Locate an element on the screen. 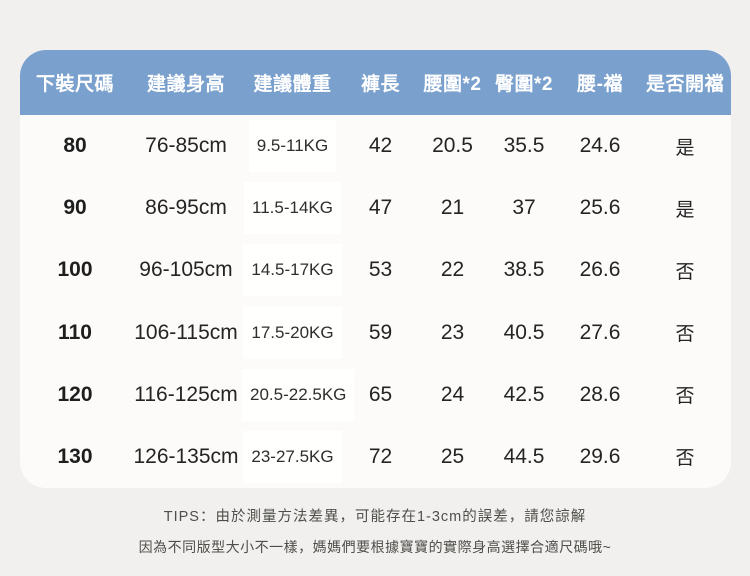  weight-text: 11.5-14KG is located at coordinates (292, 208).